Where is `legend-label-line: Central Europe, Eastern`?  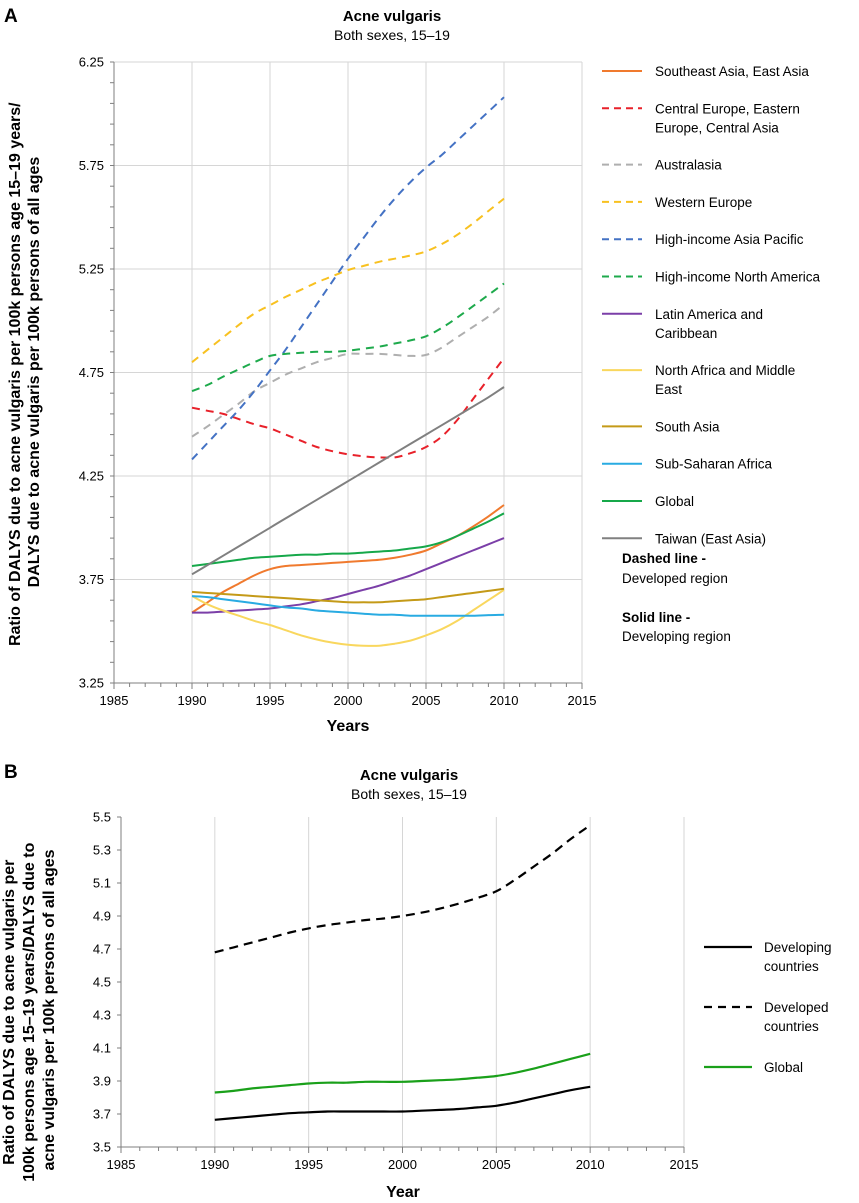 legend-label-line: Central Europe, Eastern is located at coordinates (727, 108).